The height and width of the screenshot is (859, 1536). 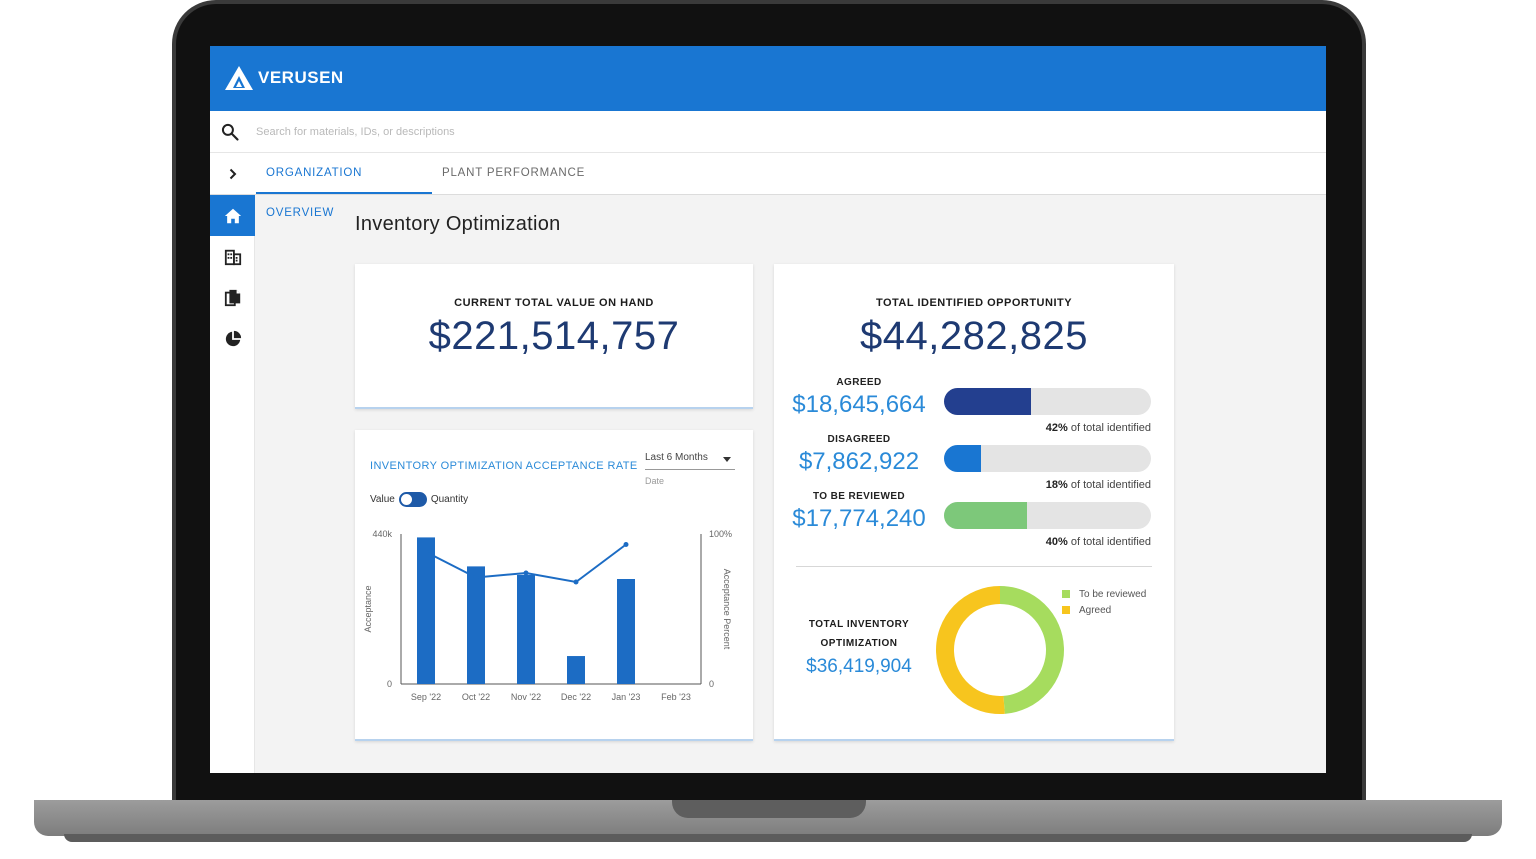 What do you see at coordinates (1047, 458) in the screenshot?
I see `disagreed-progress-bar` at bounding box center [1047, 458].